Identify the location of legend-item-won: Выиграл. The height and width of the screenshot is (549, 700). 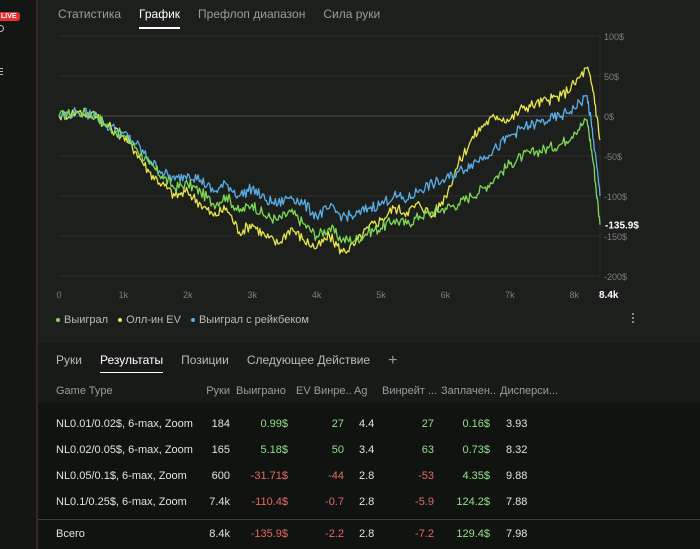
(82, 320).